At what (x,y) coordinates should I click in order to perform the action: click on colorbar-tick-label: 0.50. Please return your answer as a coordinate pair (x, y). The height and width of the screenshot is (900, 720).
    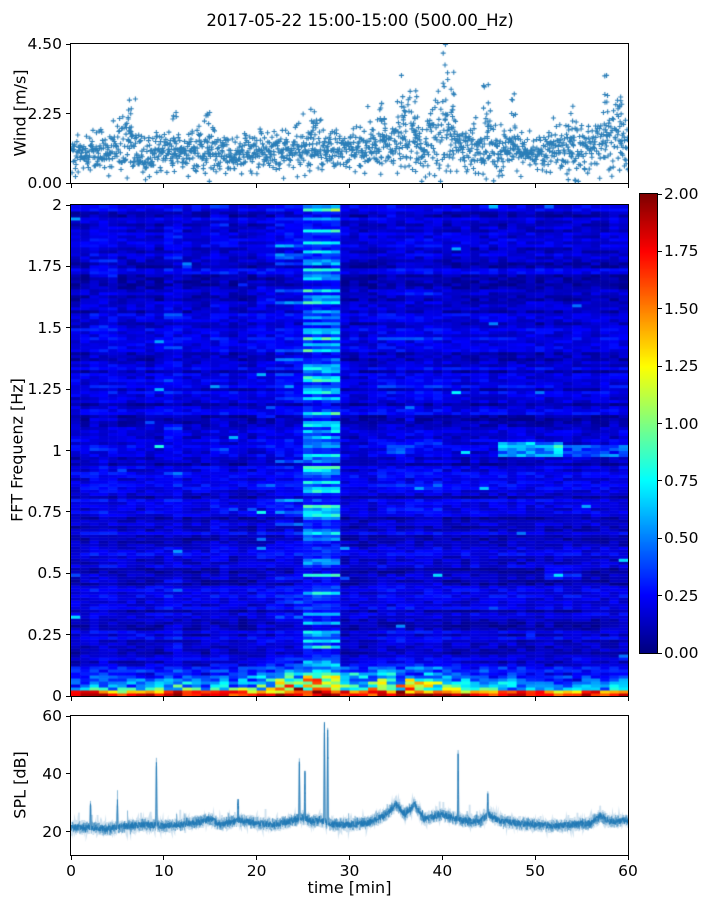
    Looking at the image, I should click on (681, 538).